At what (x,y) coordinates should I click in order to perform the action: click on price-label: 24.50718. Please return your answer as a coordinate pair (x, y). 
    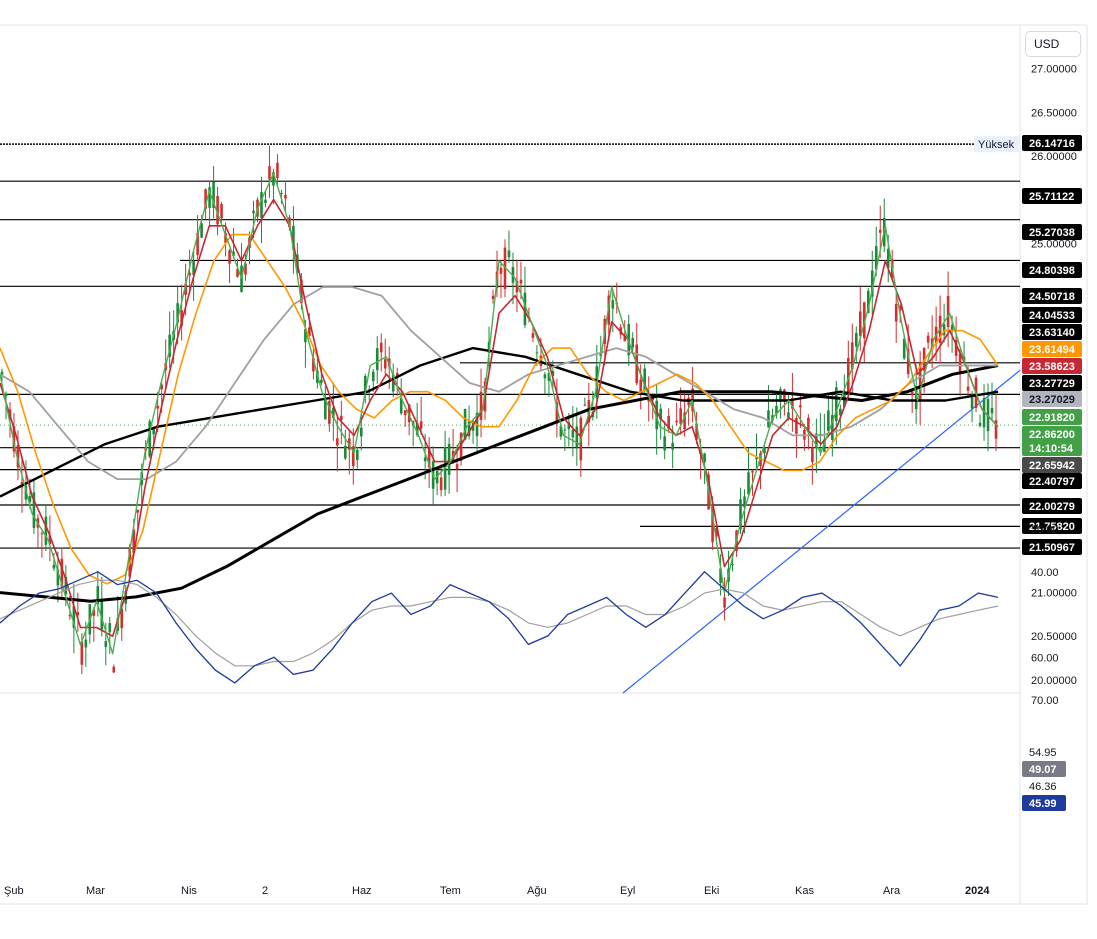
    Looking at the image, I should click on (1052, 297).